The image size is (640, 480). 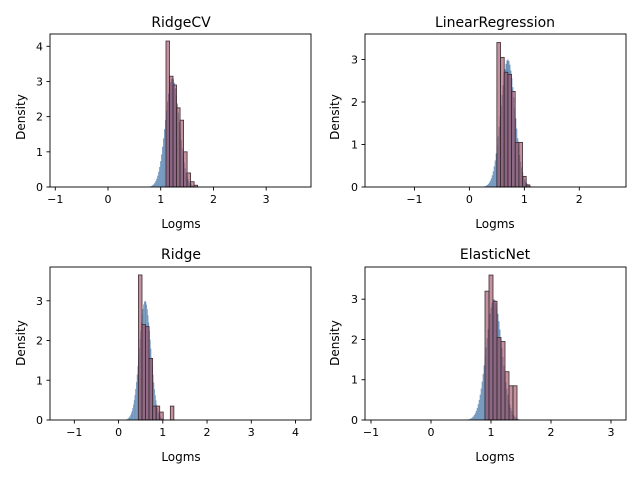 What do you see at coordinates (181, 23) in the screenshot?
I see `subplot-title: RidgeCV` at bounding box center [181, 23].